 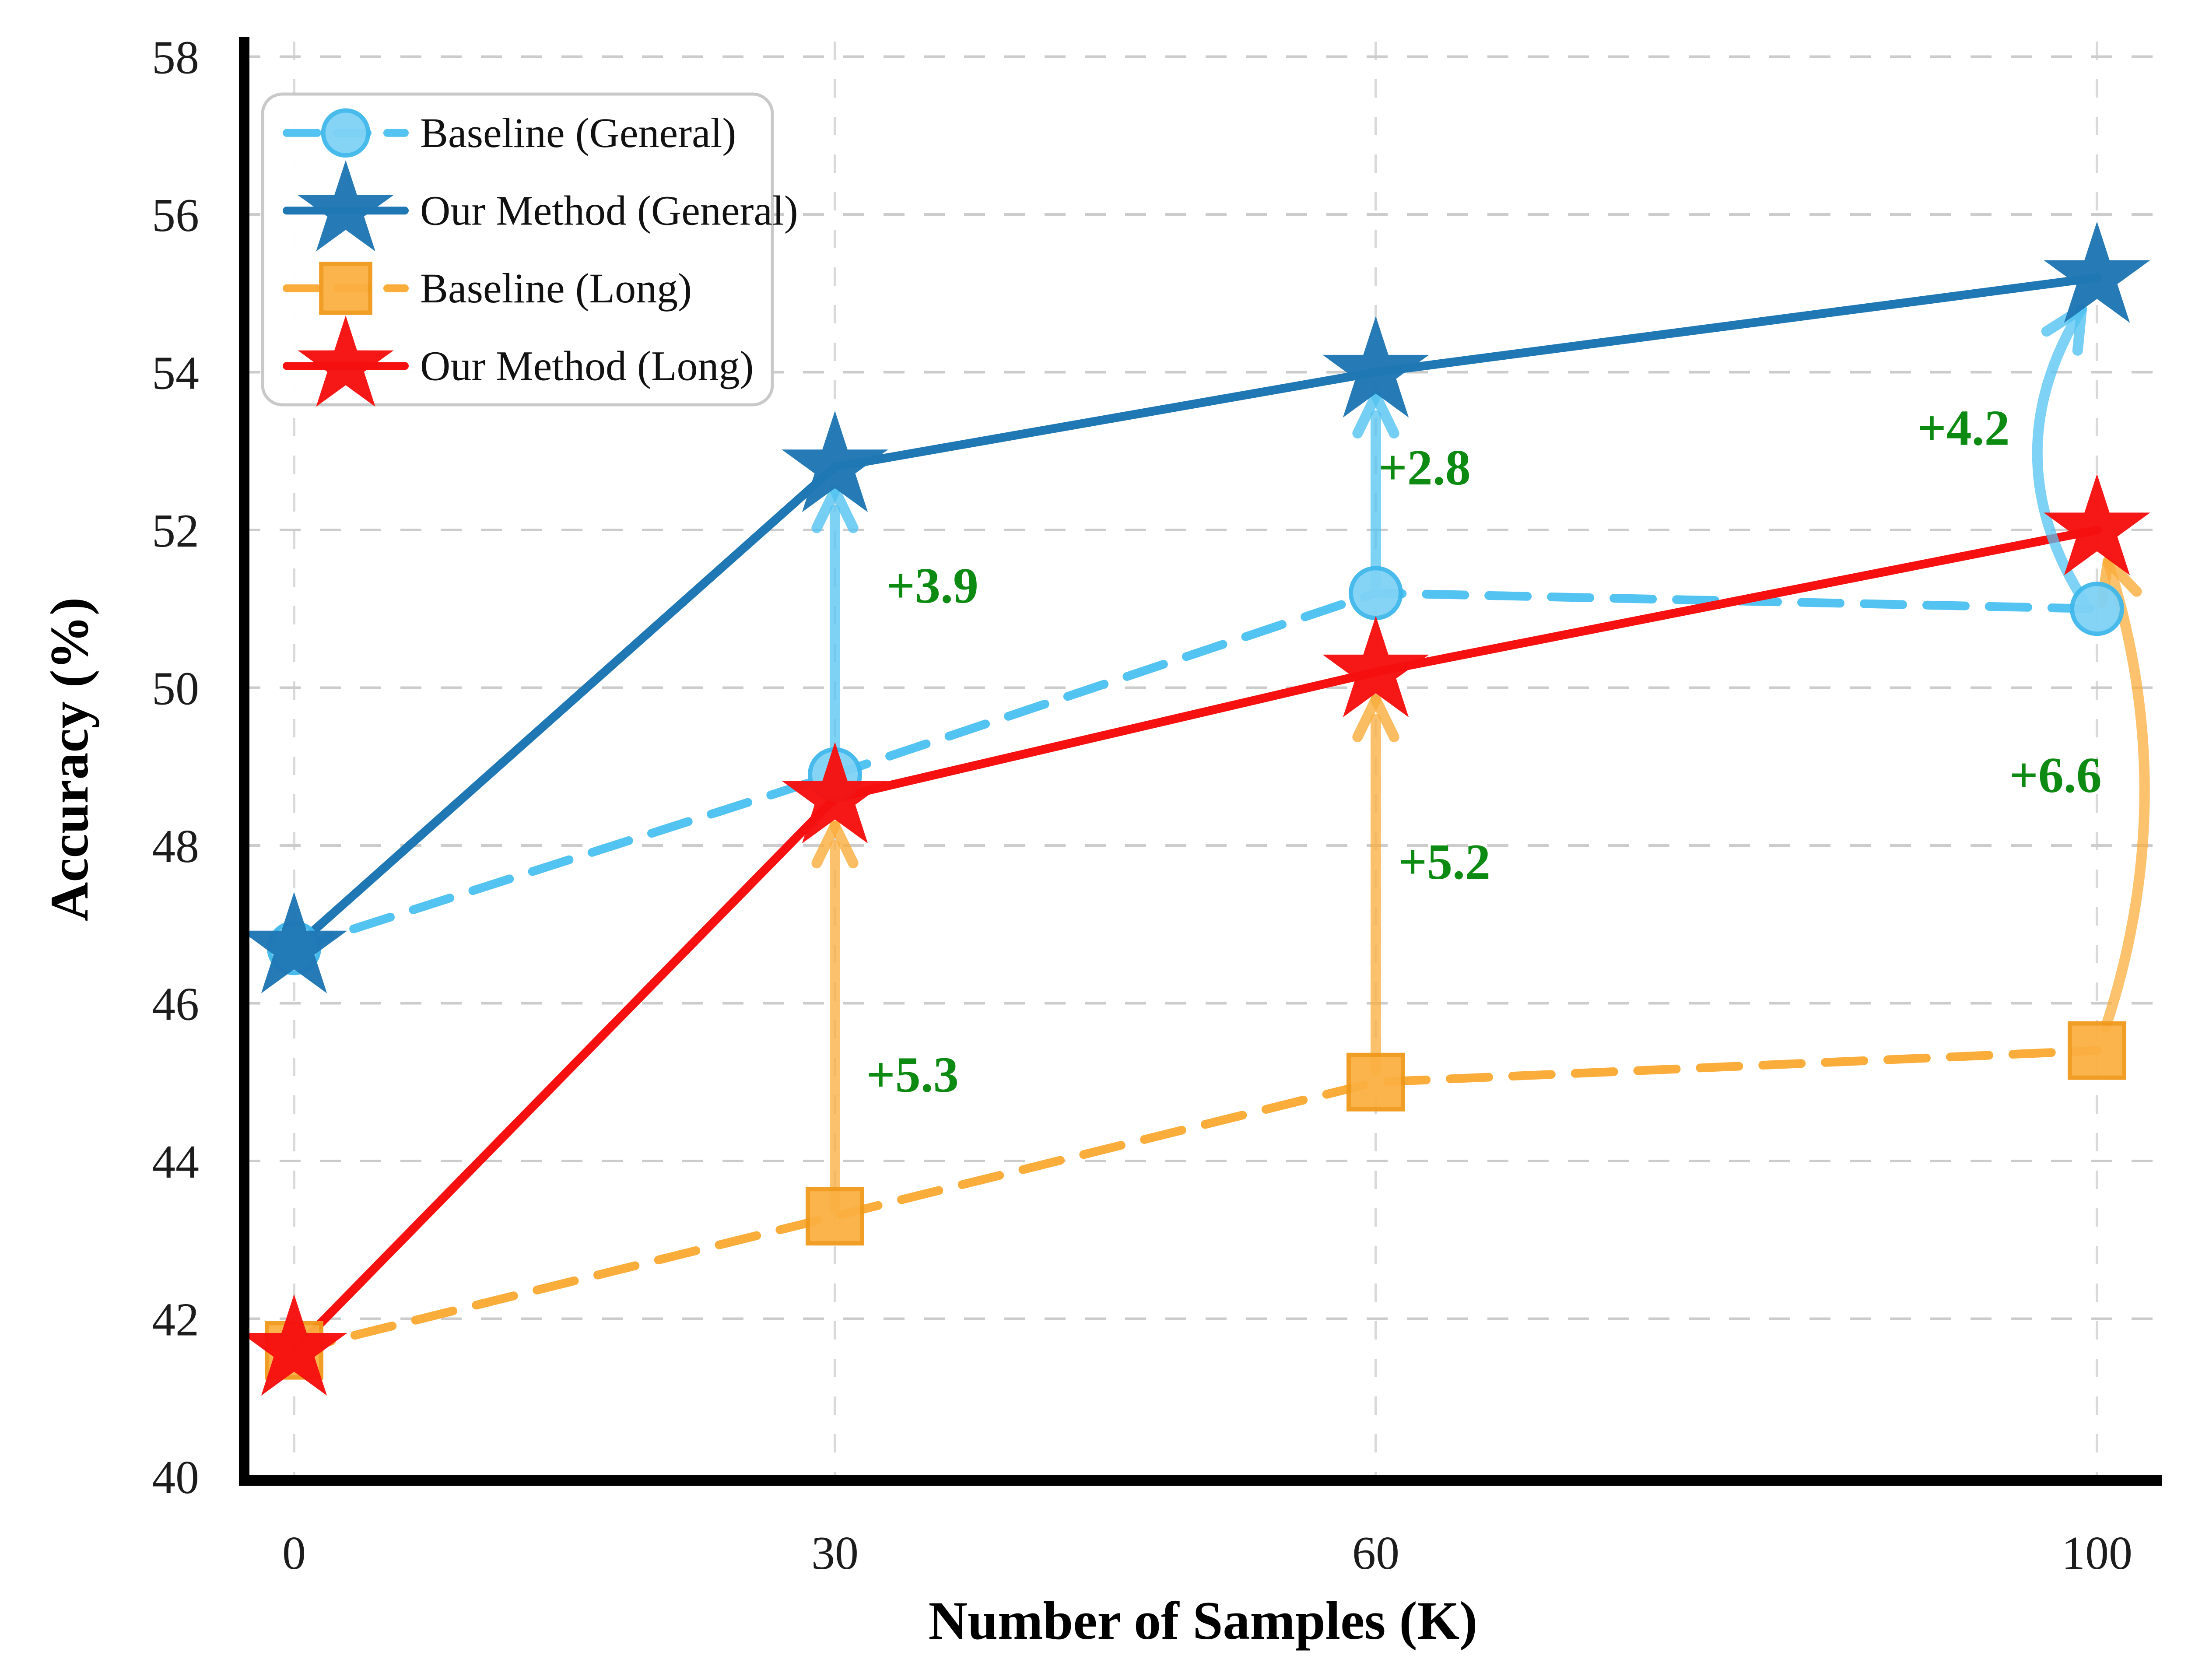 I want to click on annotation-+4.2: +4.2, so click(x=1964, y=428).